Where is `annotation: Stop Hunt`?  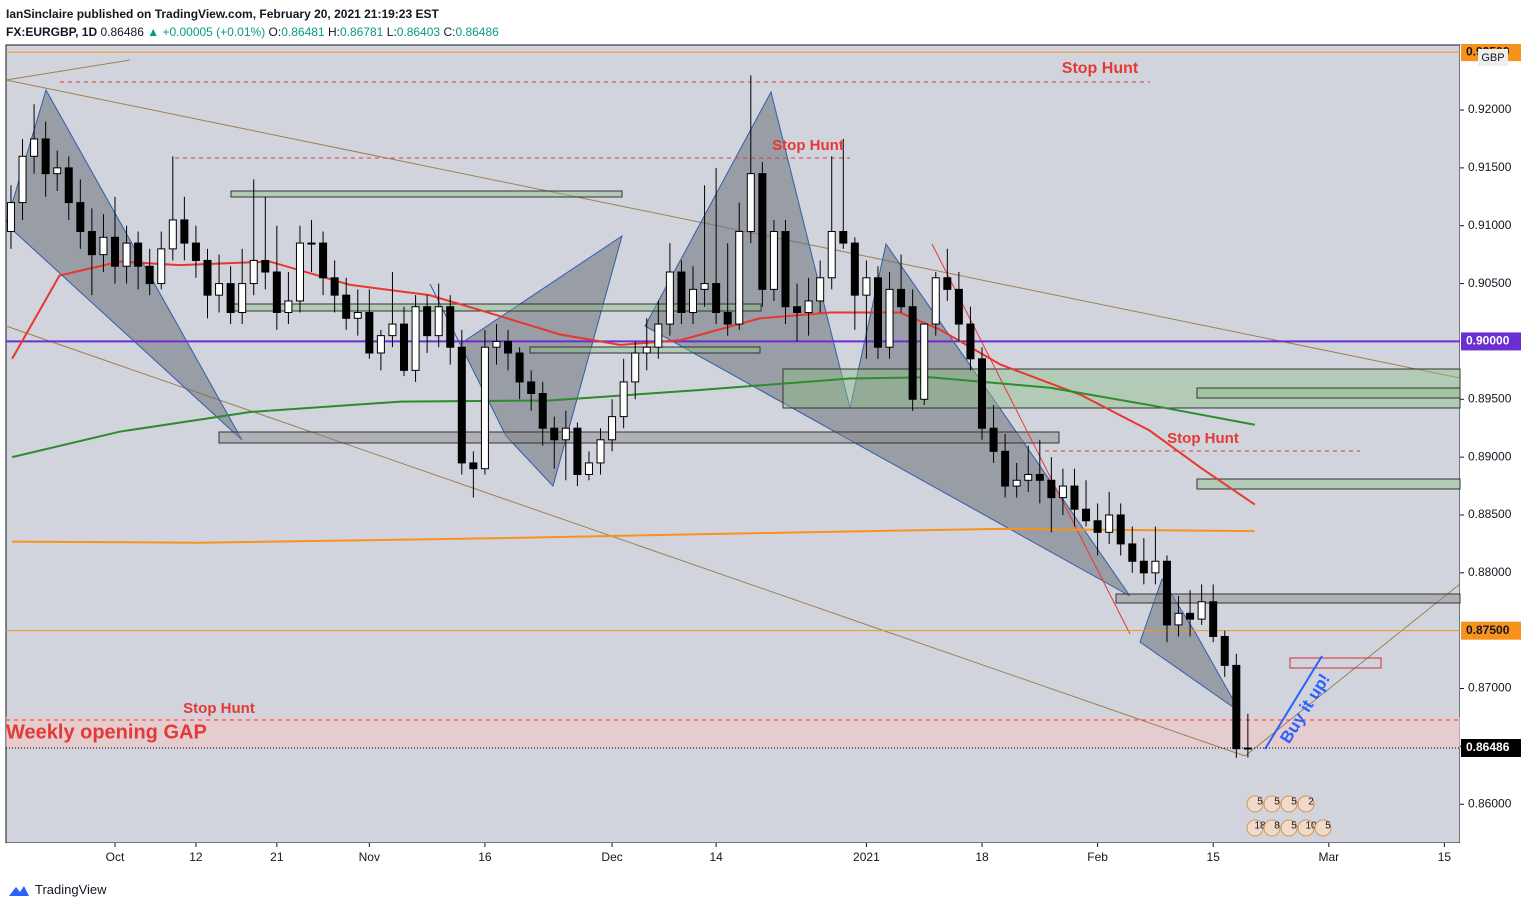
annotation: Stop Hunt is located at coordinates (219, 708).